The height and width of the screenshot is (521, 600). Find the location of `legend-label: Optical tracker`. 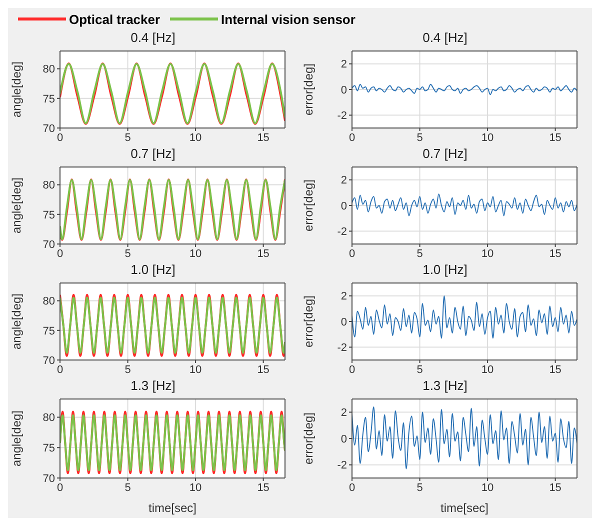

legend-label: Optical tracker is located at coordinates (114, 19).